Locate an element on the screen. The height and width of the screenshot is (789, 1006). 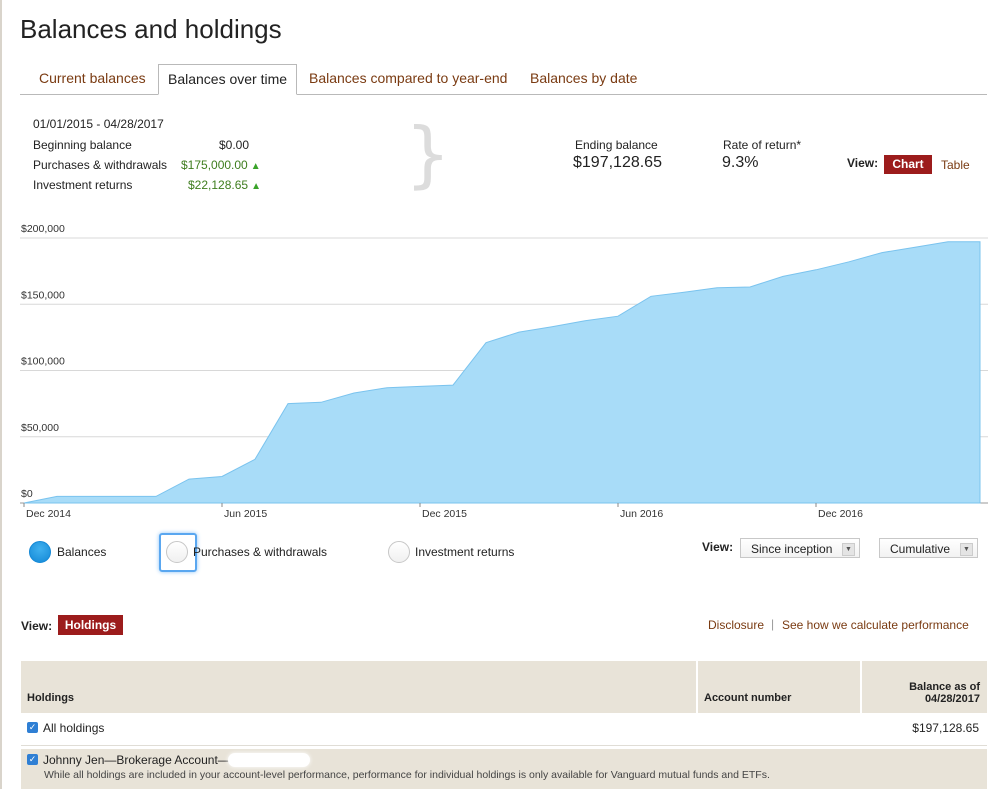
performance-link: See how we calculate performance is located at coordinates (875, 625).